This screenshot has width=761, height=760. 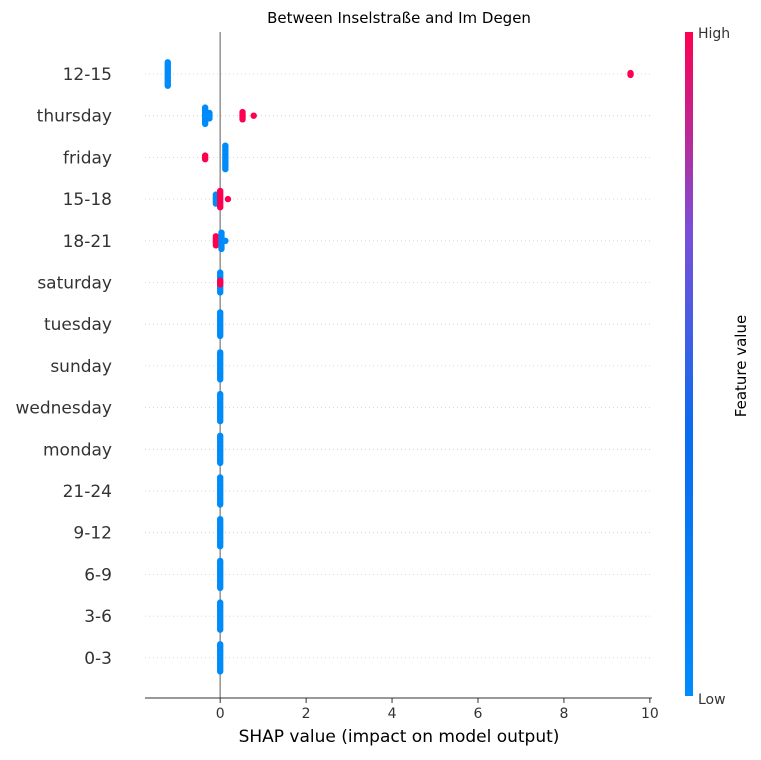 What do you see at coordinates (478, 714) in the screenshot?
I see `x-tick-label: 6` at bounding box center [478, 714].